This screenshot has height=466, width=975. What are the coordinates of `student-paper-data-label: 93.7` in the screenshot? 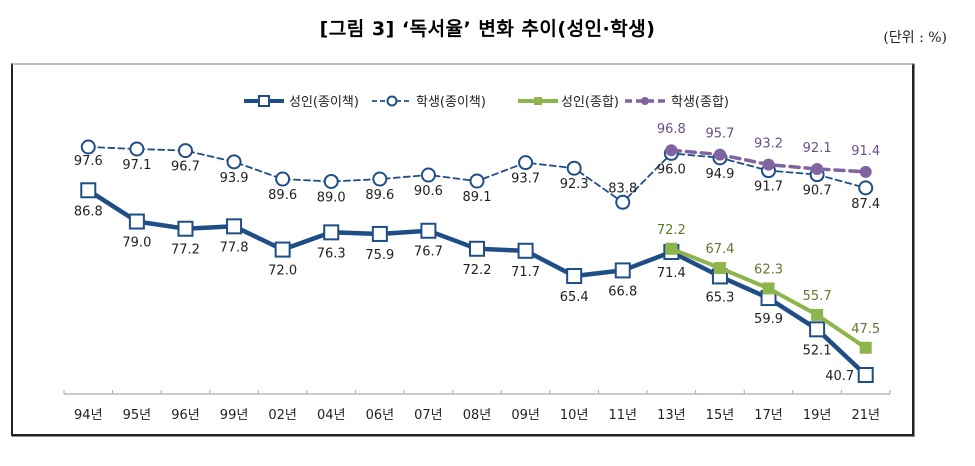 It's located at (525, 179).